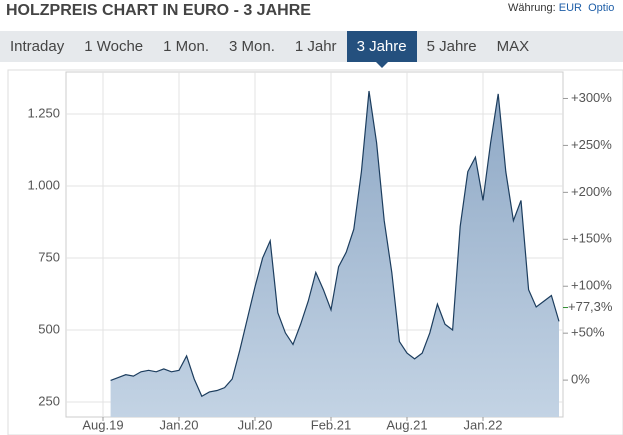 The width and height of the screenshot is (623, 435). What do you see at coordinates (590, 306) in the screenshot?
I see `current-label: +77,3%` at bounding box center [590, 306].